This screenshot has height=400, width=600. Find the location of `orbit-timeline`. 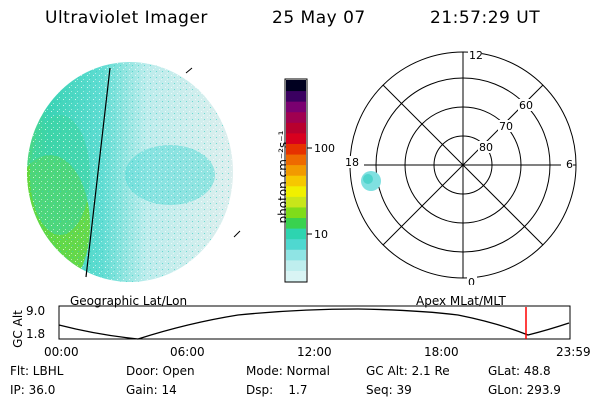

orbit-timeline is located at coordinates (314, 322).